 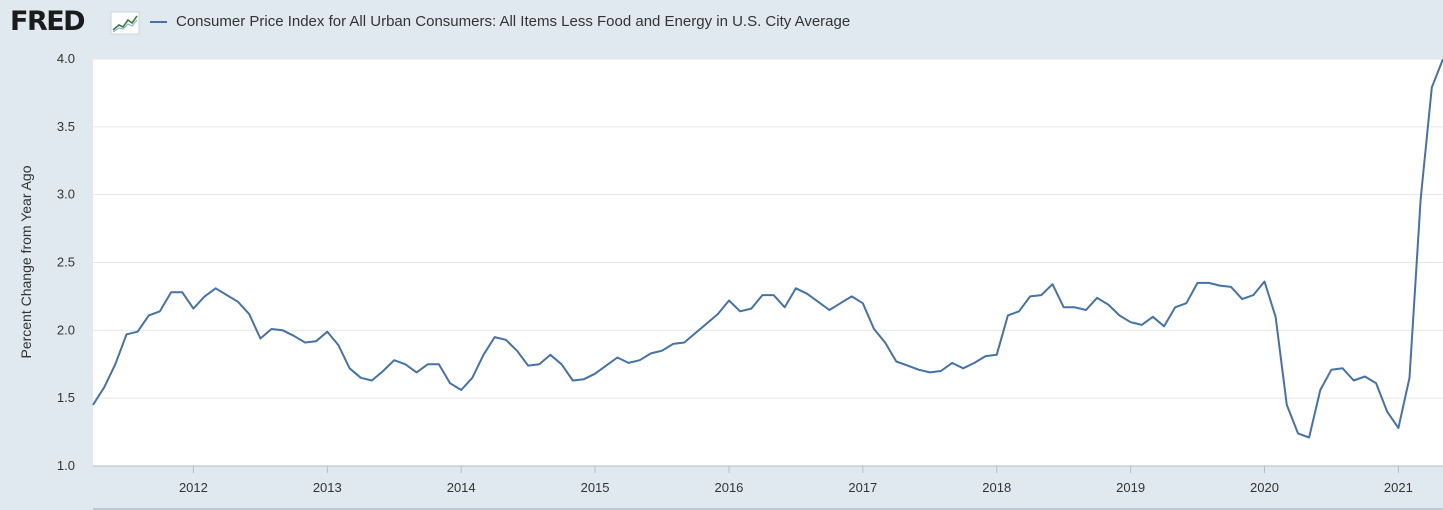 I want to click on x-tick-label: 2014, so click(x=461, y=487).